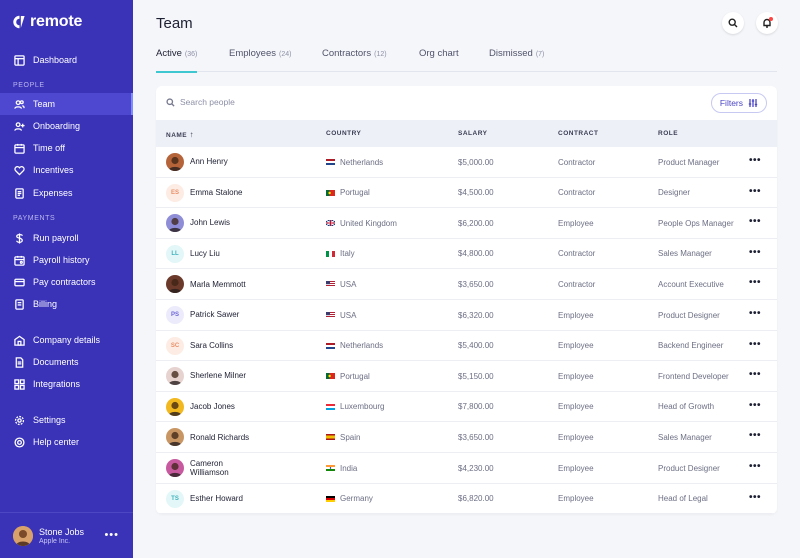 The height and width of the screenshot is (558, 800). Describe the element at coordinates (34, 218) in the screenshot. I see `sidebar-section-payments: PAYMENTS` at that location.